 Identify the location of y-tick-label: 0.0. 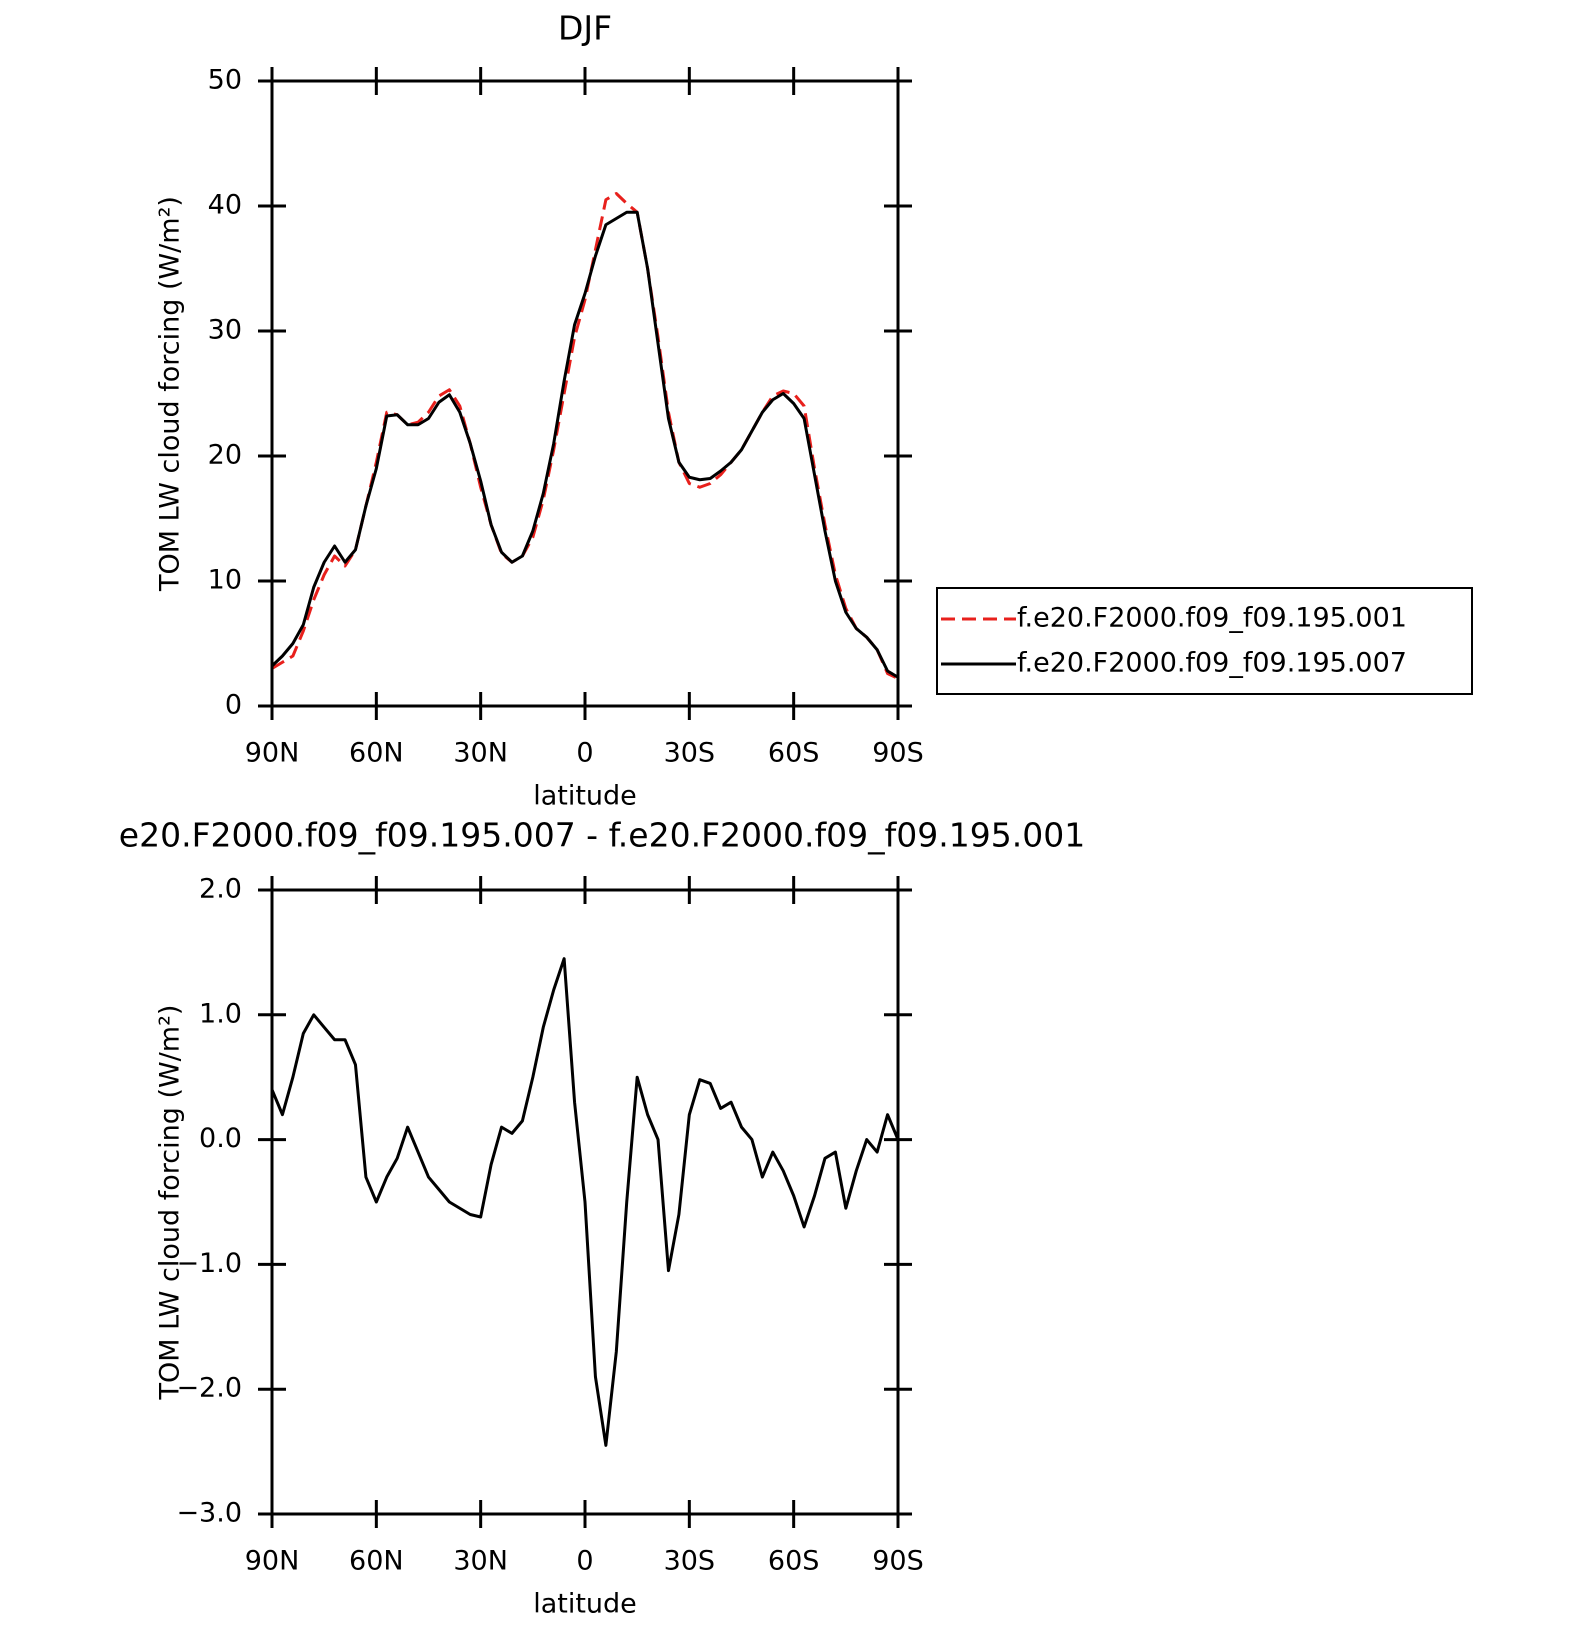
(220, 1138).